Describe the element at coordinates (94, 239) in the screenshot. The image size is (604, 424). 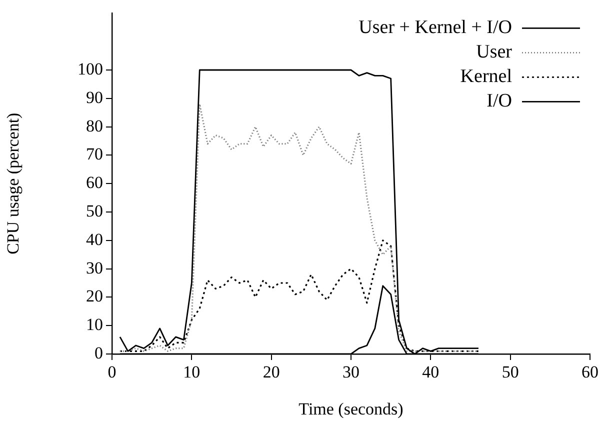
I see `y-tick-label: 40` at that location.